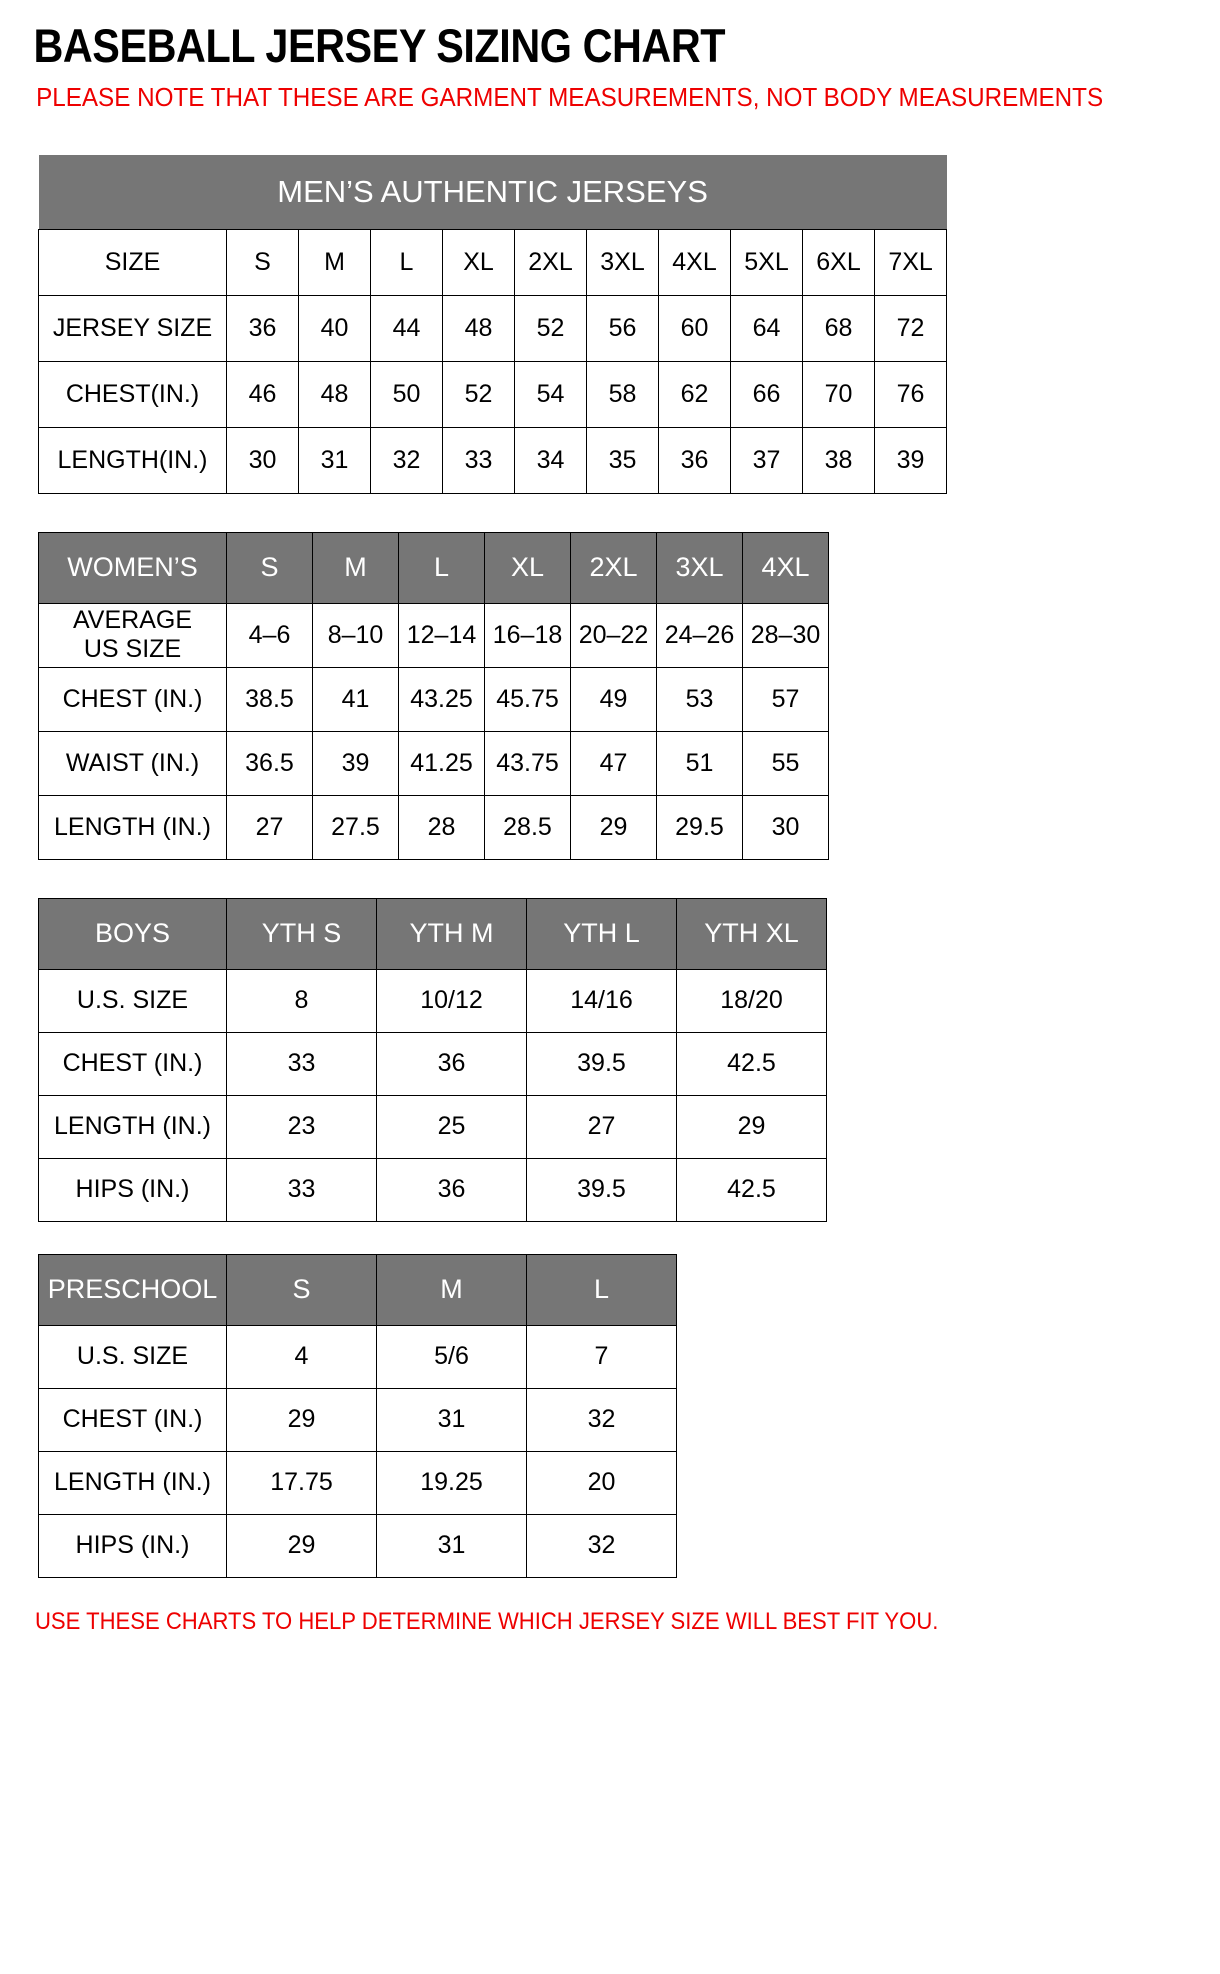 The height and width of the screenshot is (1974, 1220). I want to click on cell: 68, so click(838, 328).